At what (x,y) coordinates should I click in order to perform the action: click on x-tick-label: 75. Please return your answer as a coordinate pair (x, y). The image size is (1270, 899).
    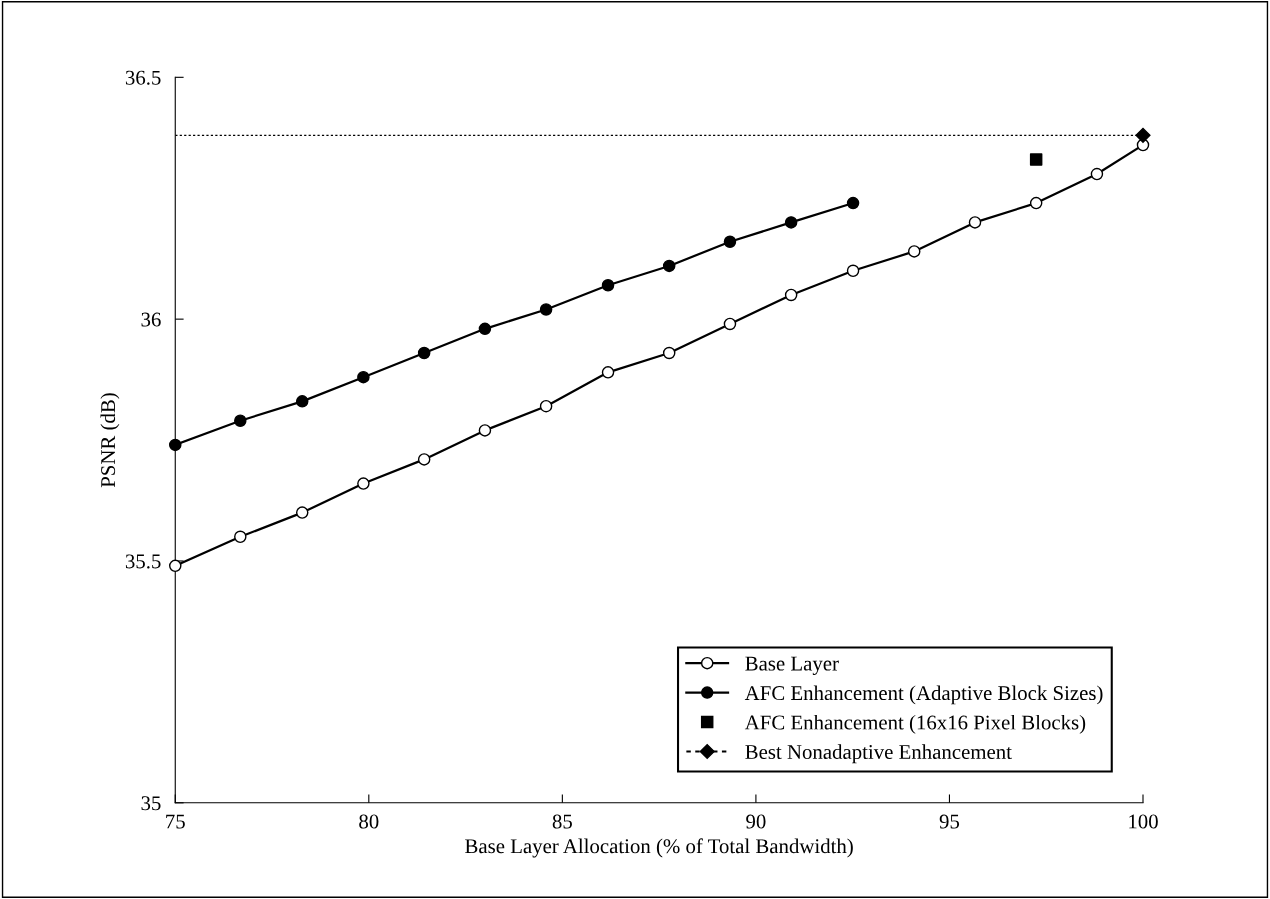
    Looking at the image, I should click on (175, 821).